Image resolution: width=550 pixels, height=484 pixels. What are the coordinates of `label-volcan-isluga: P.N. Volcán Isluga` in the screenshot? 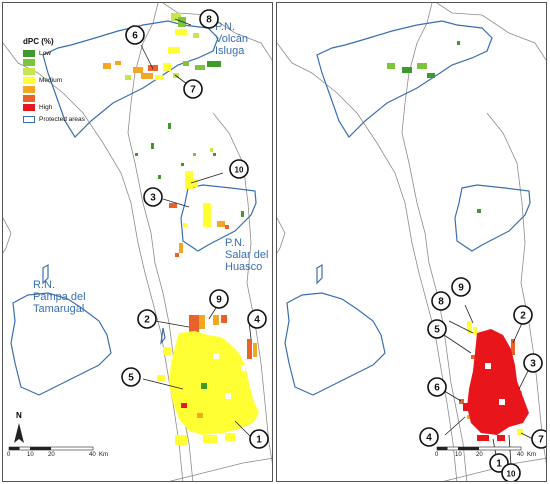 It's located at (231, 39).